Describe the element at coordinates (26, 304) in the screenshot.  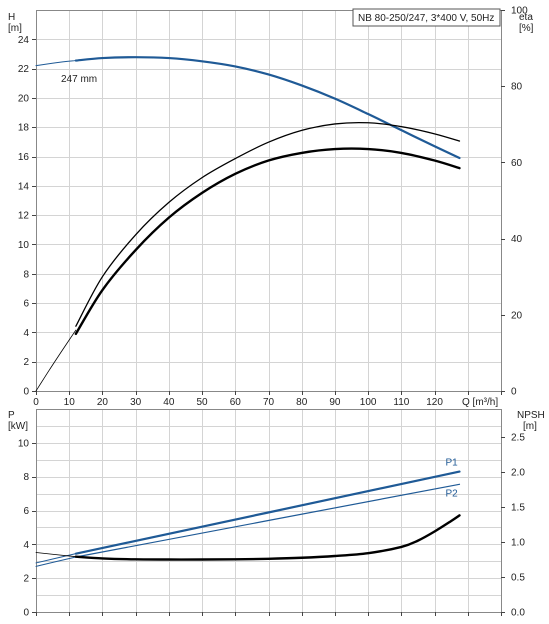
I see `panel-top-left-tick-label: 6` at that location.